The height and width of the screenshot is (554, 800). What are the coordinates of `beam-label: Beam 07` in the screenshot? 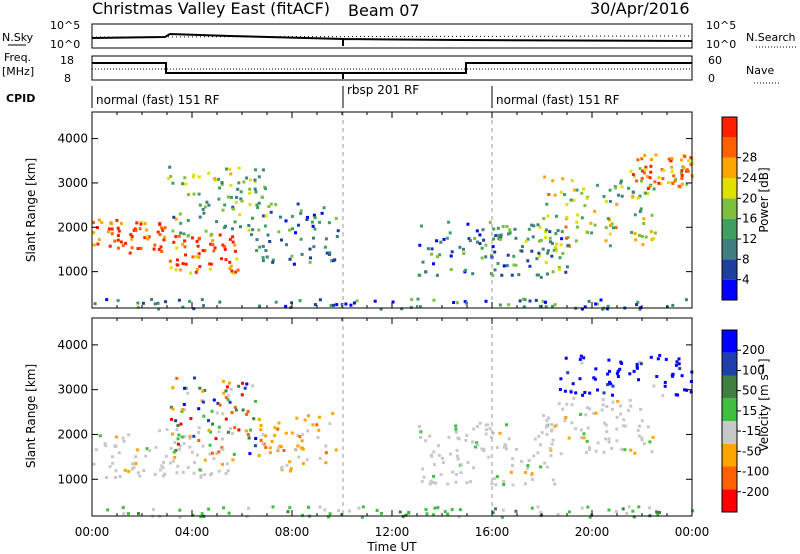 It's located at (384, 10).